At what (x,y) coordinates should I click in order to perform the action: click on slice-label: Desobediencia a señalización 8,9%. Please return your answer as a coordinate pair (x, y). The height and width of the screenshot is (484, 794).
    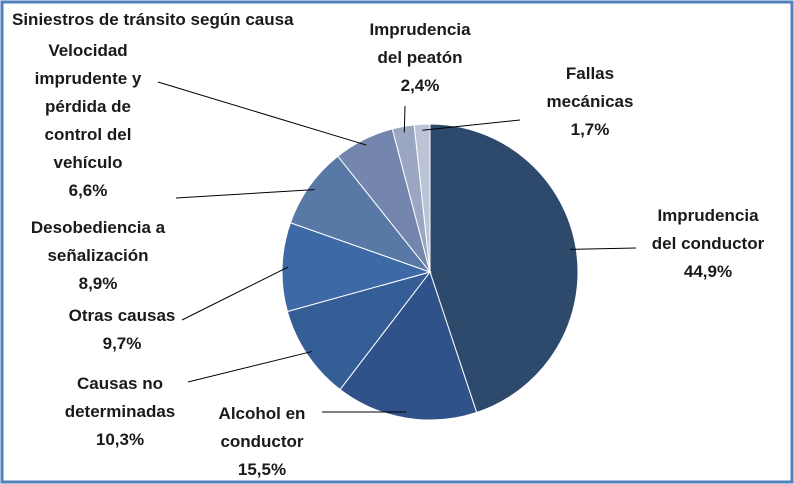
    Looking at the image, I should click on (98, 256).